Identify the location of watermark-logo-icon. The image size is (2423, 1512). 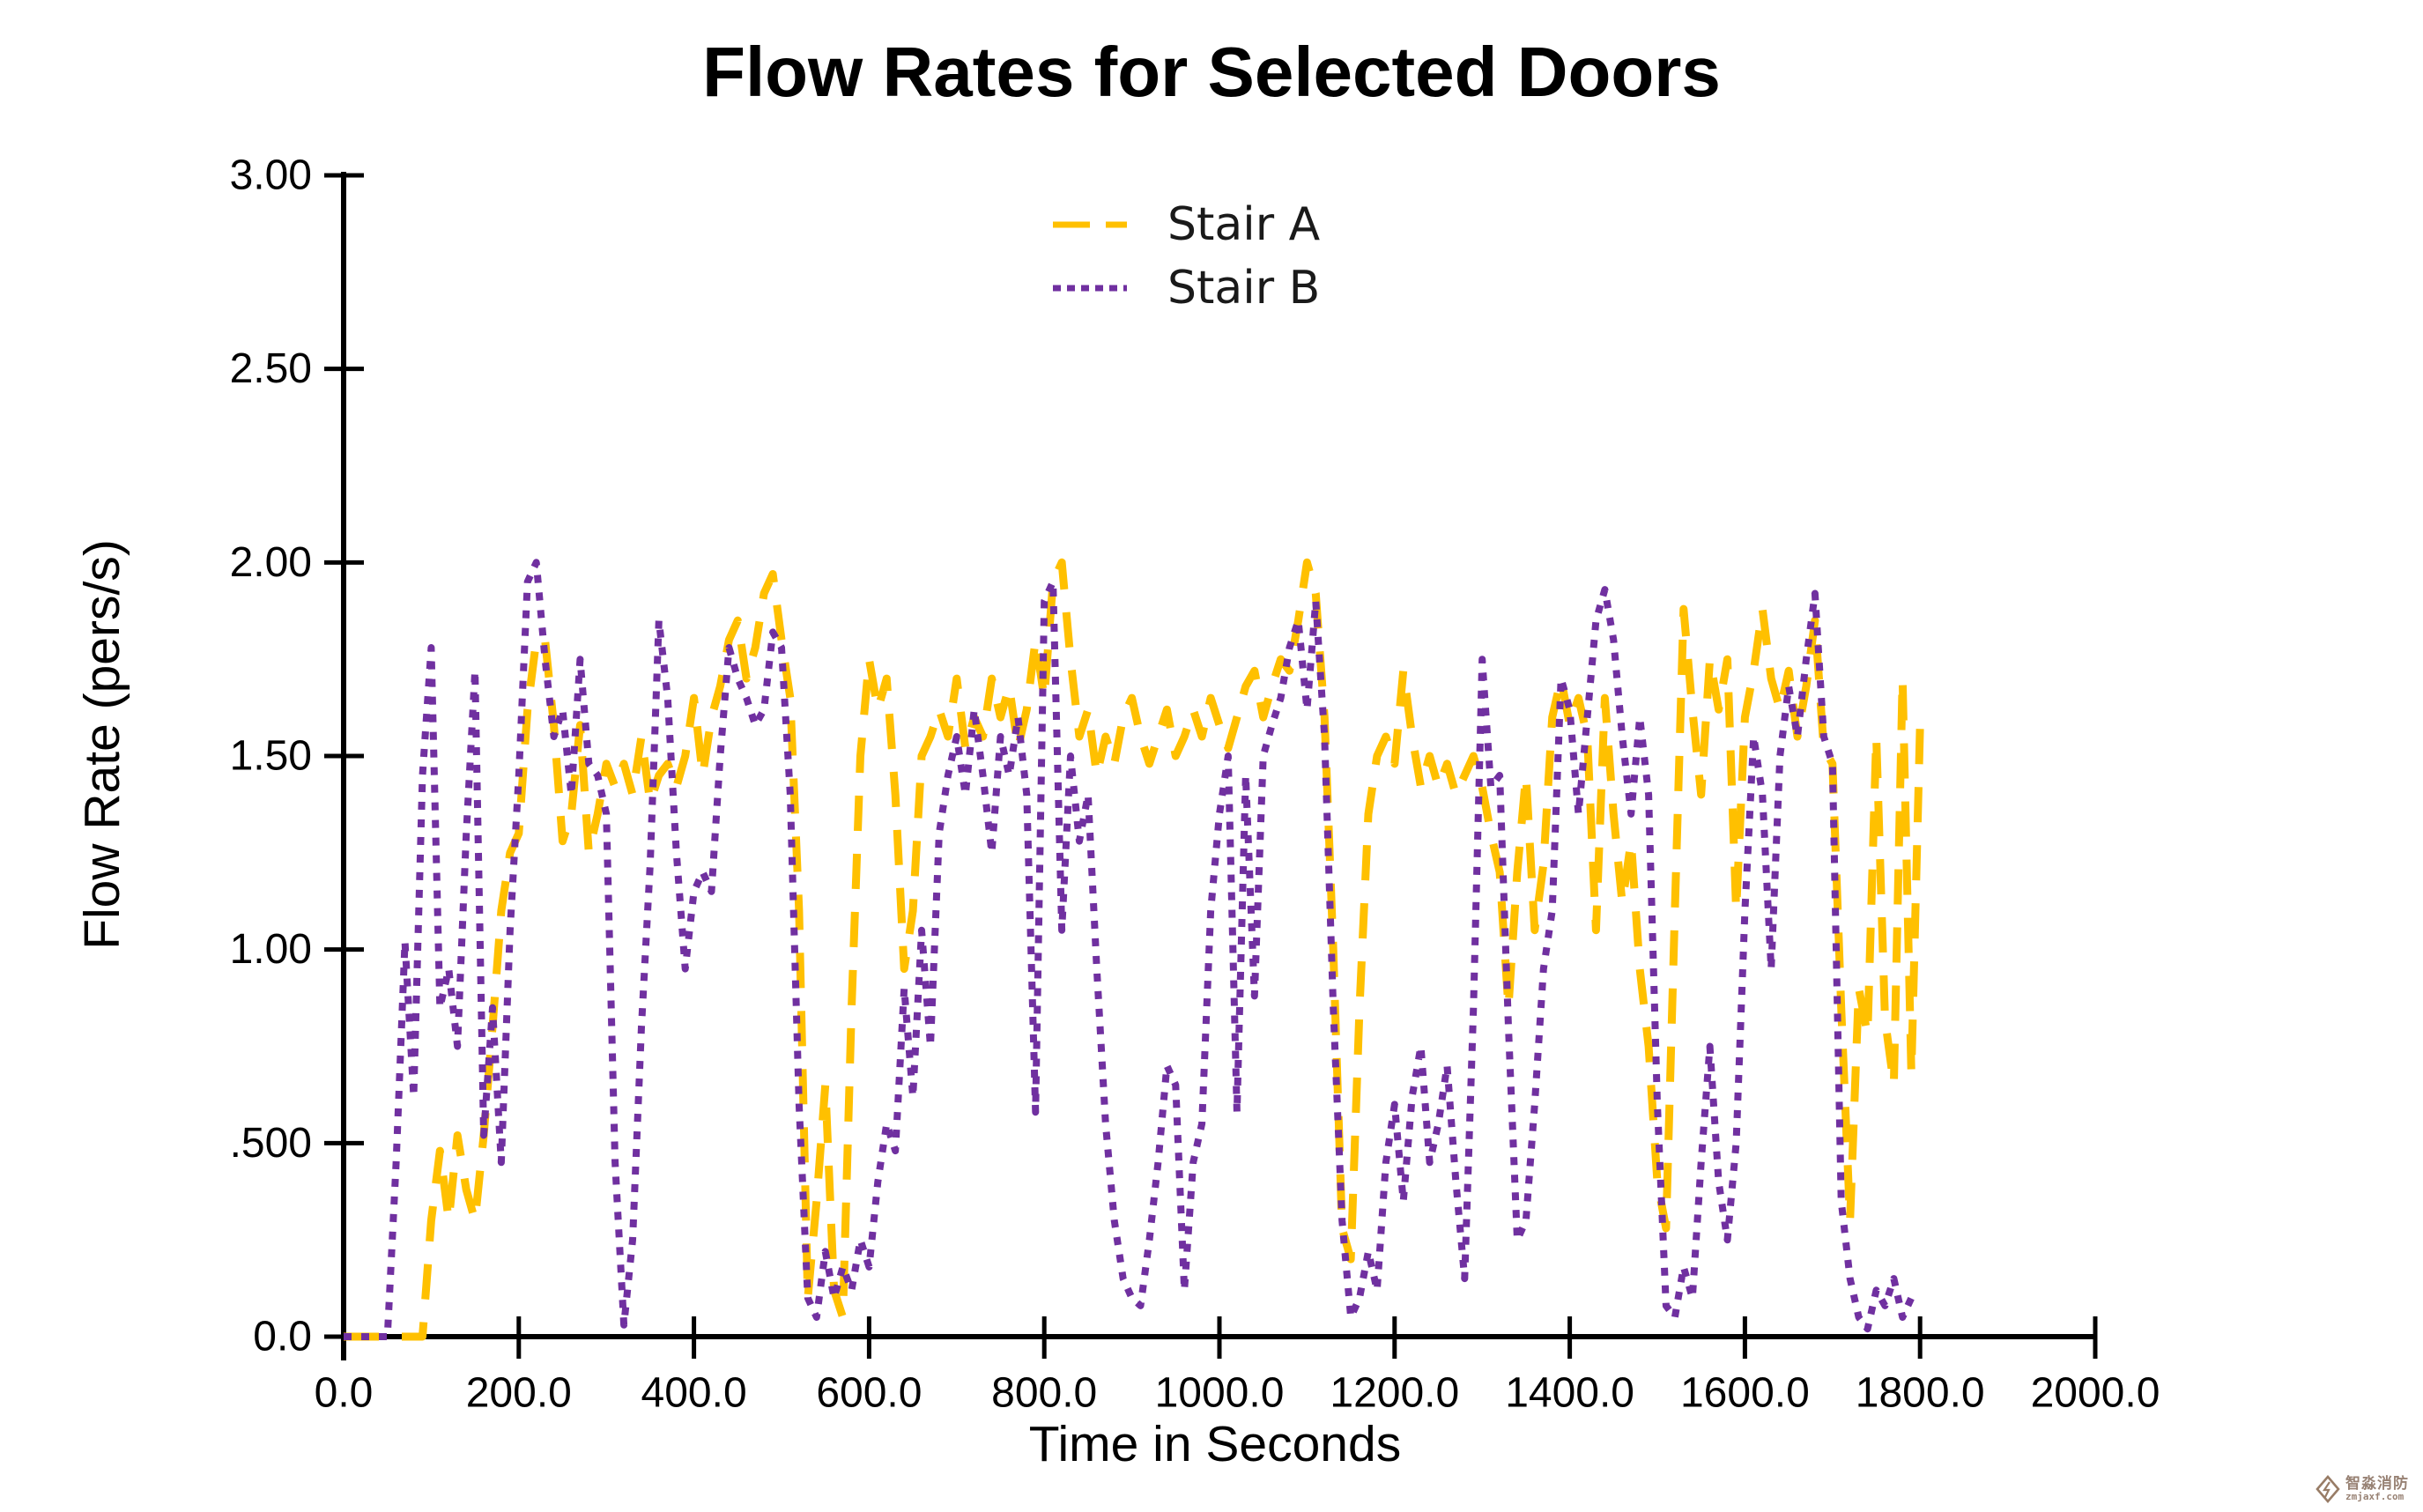
(2328, 1489).